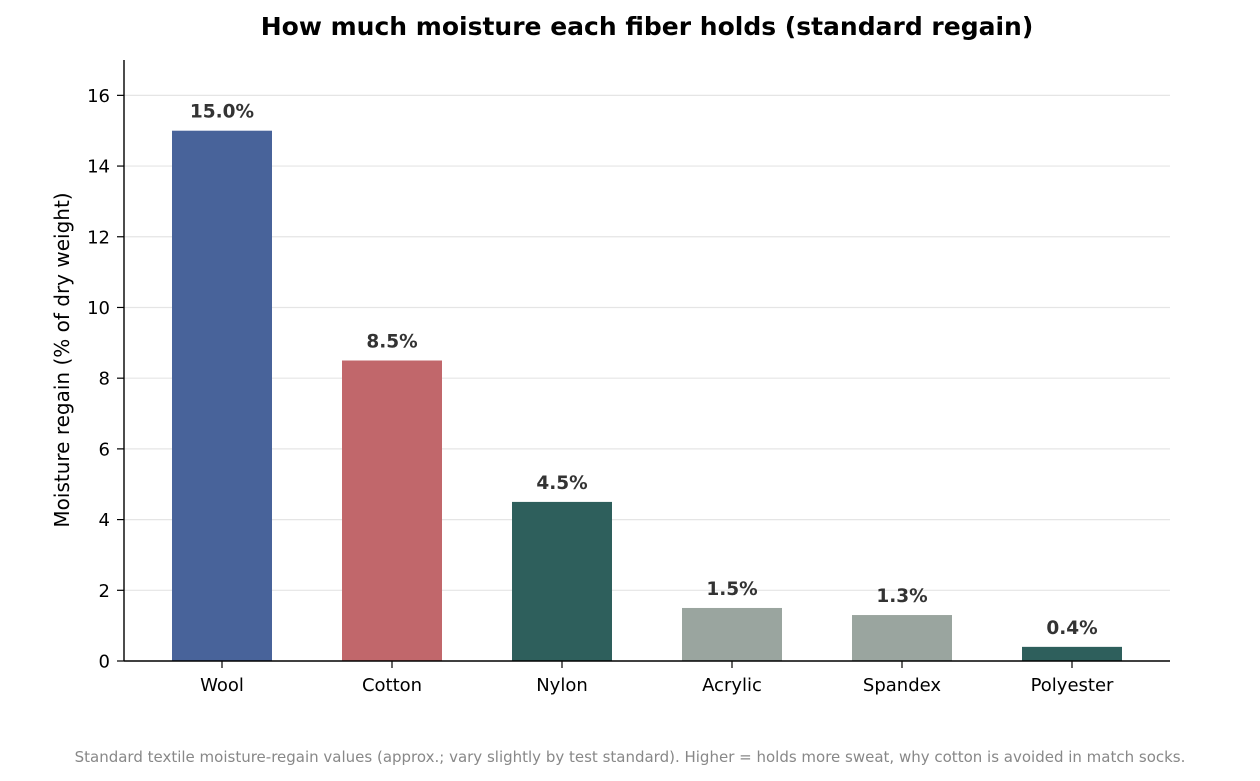  I want to click on data-label-acrylic: 1.5%, so click(731, 589).